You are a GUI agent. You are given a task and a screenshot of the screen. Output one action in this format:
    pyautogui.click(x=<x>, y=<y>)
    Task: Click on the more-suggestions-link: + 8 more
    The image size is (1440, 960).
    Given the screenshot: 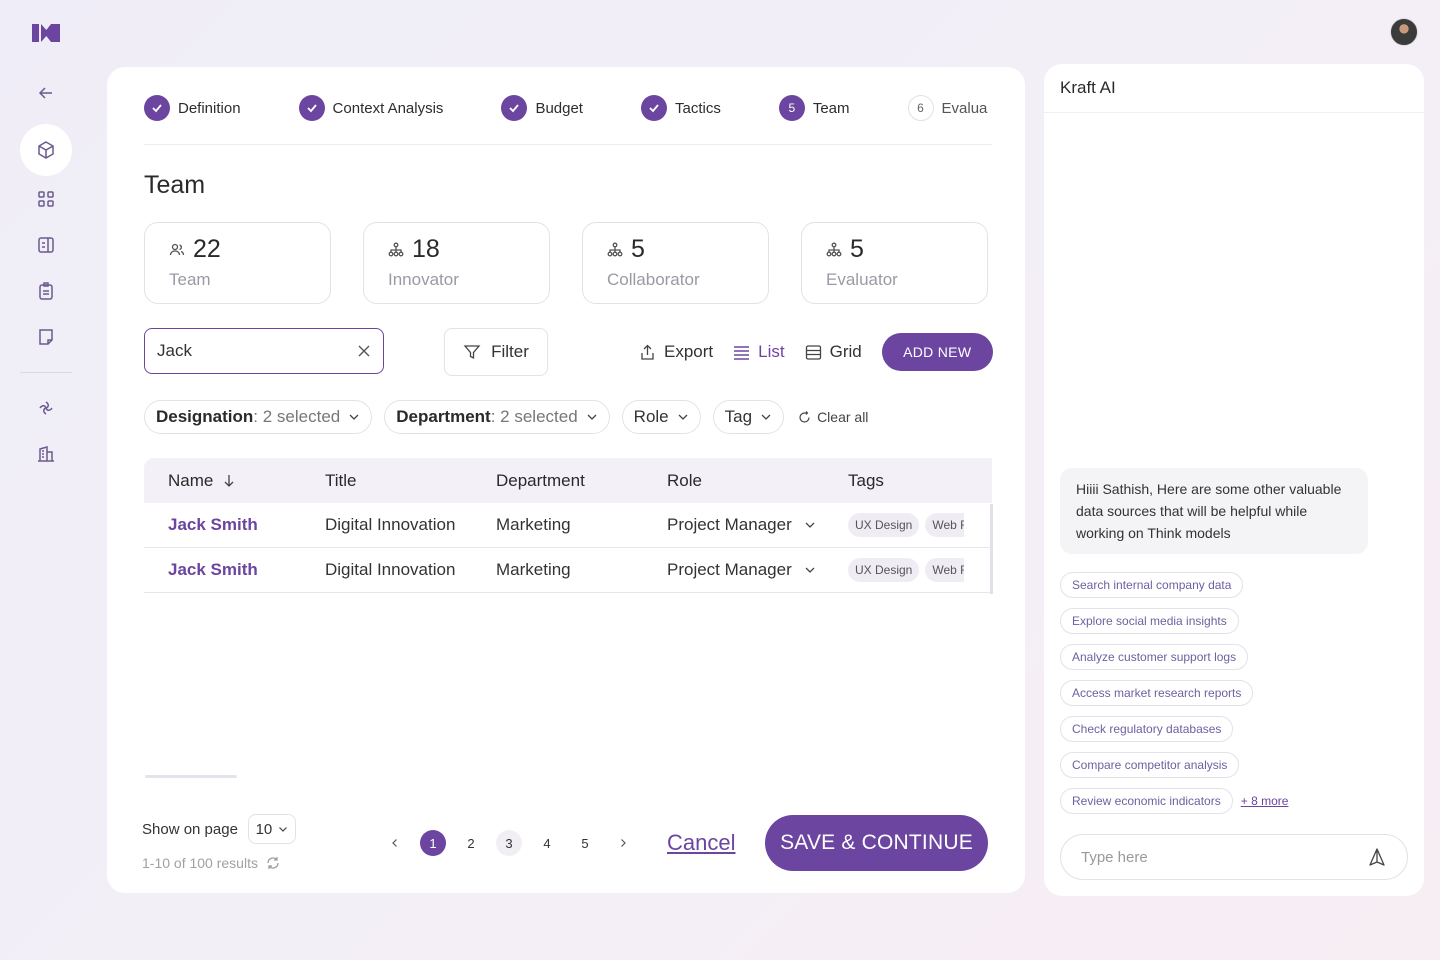 What is the action you would take?
    pyautogui.click(x=1264, y=801)
    